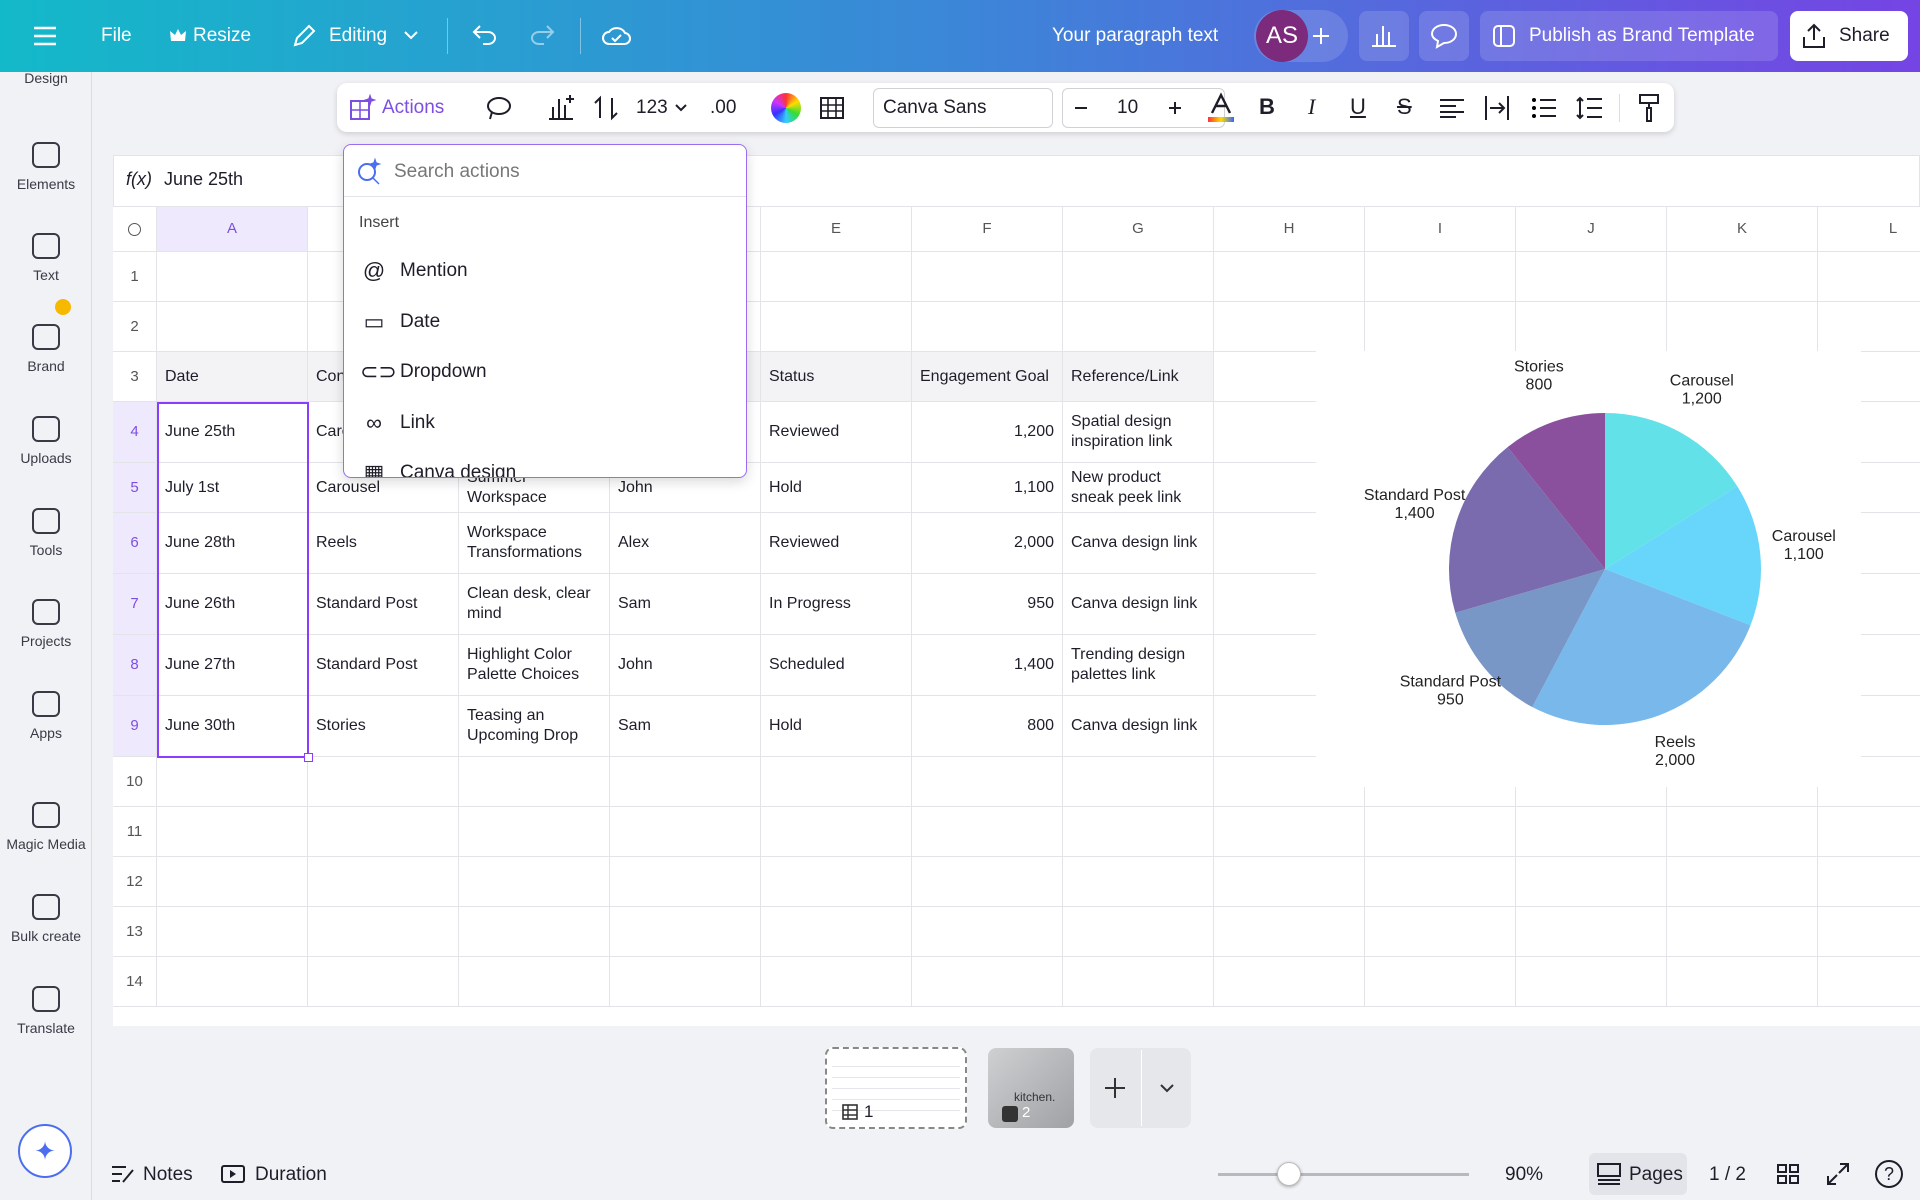  What do you see at coordinates (46, 641) in the screenshot?
I see `sidebar-item: Projects` at bounding box center [46, 641].